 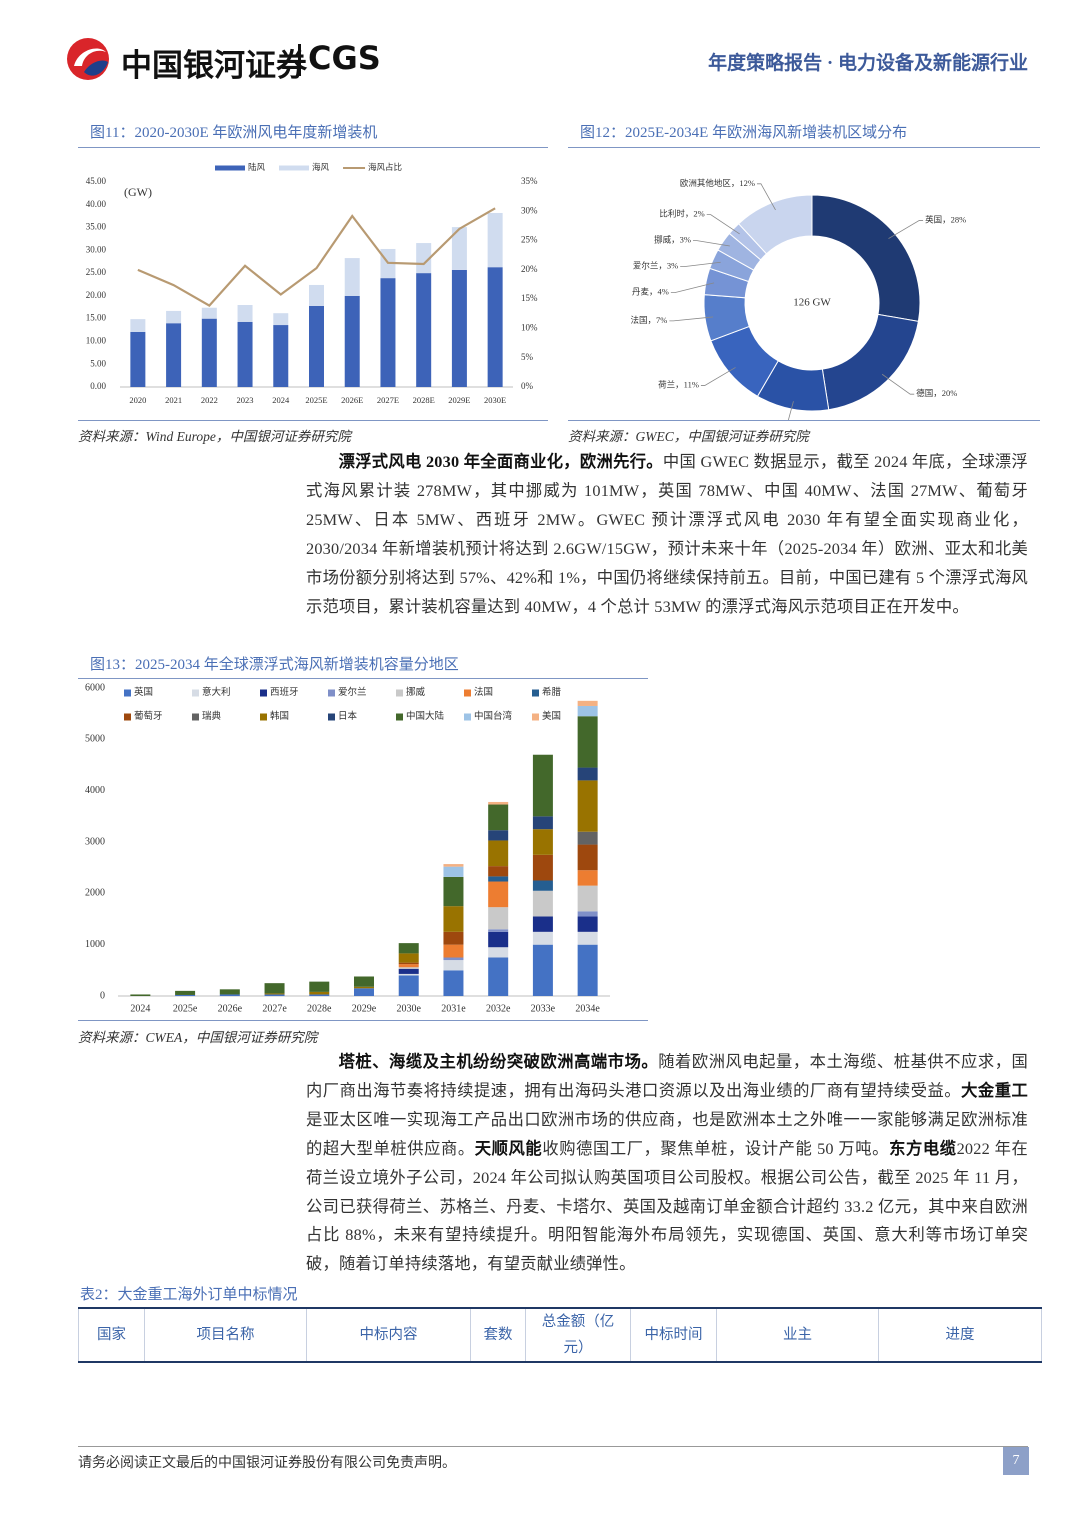 I want to click on y-tick-label: 3000, so click(x=95, y=841).